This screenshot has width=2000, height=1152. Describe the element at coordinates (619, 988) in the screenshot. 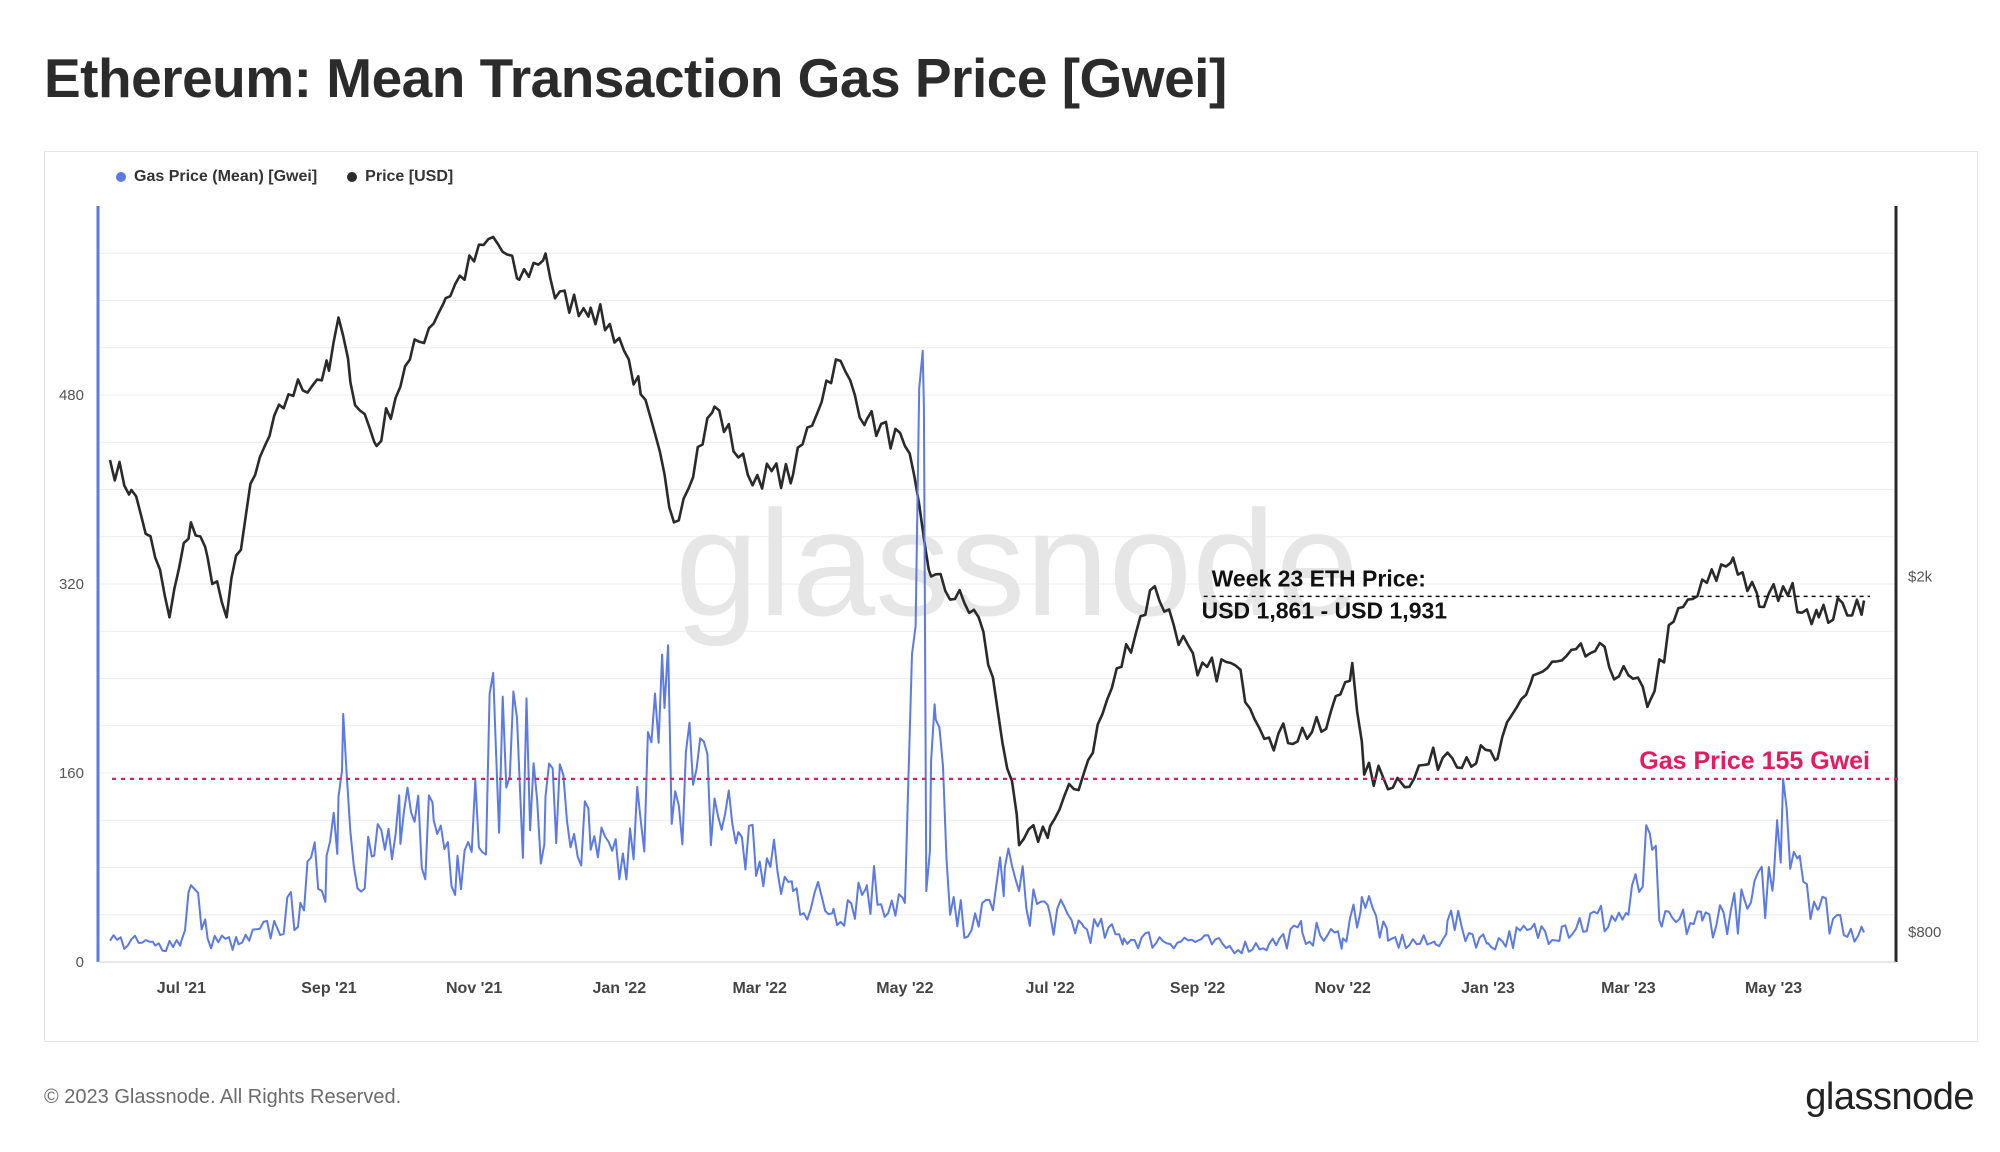

I see `x-tick-label: Jan '22` at that location.